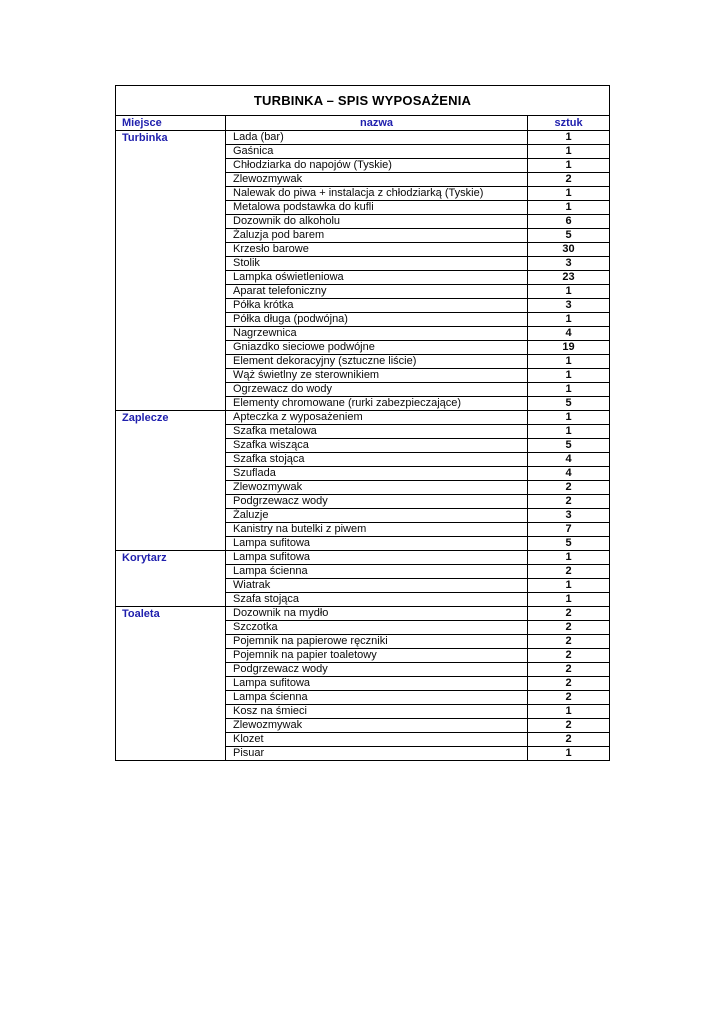  I want to click on item-name-cell: Szafka metalowa, so click(376, 431).